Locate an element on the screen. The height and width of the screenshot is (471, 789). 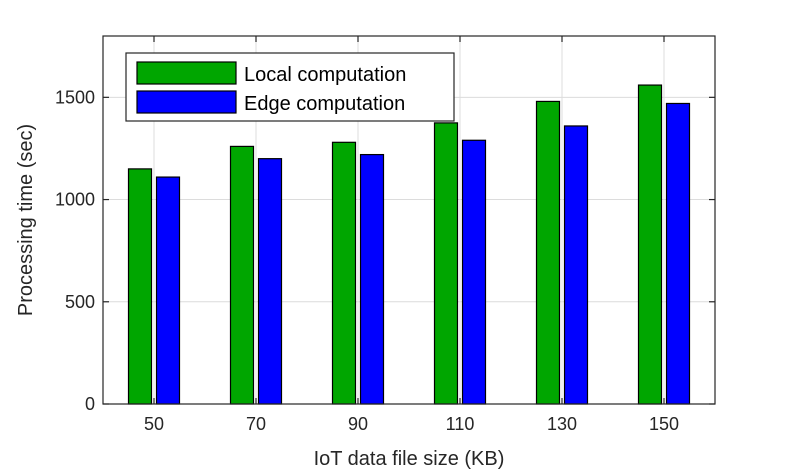
y-tick-label-1: 500 is located at coordinates (80, 302).